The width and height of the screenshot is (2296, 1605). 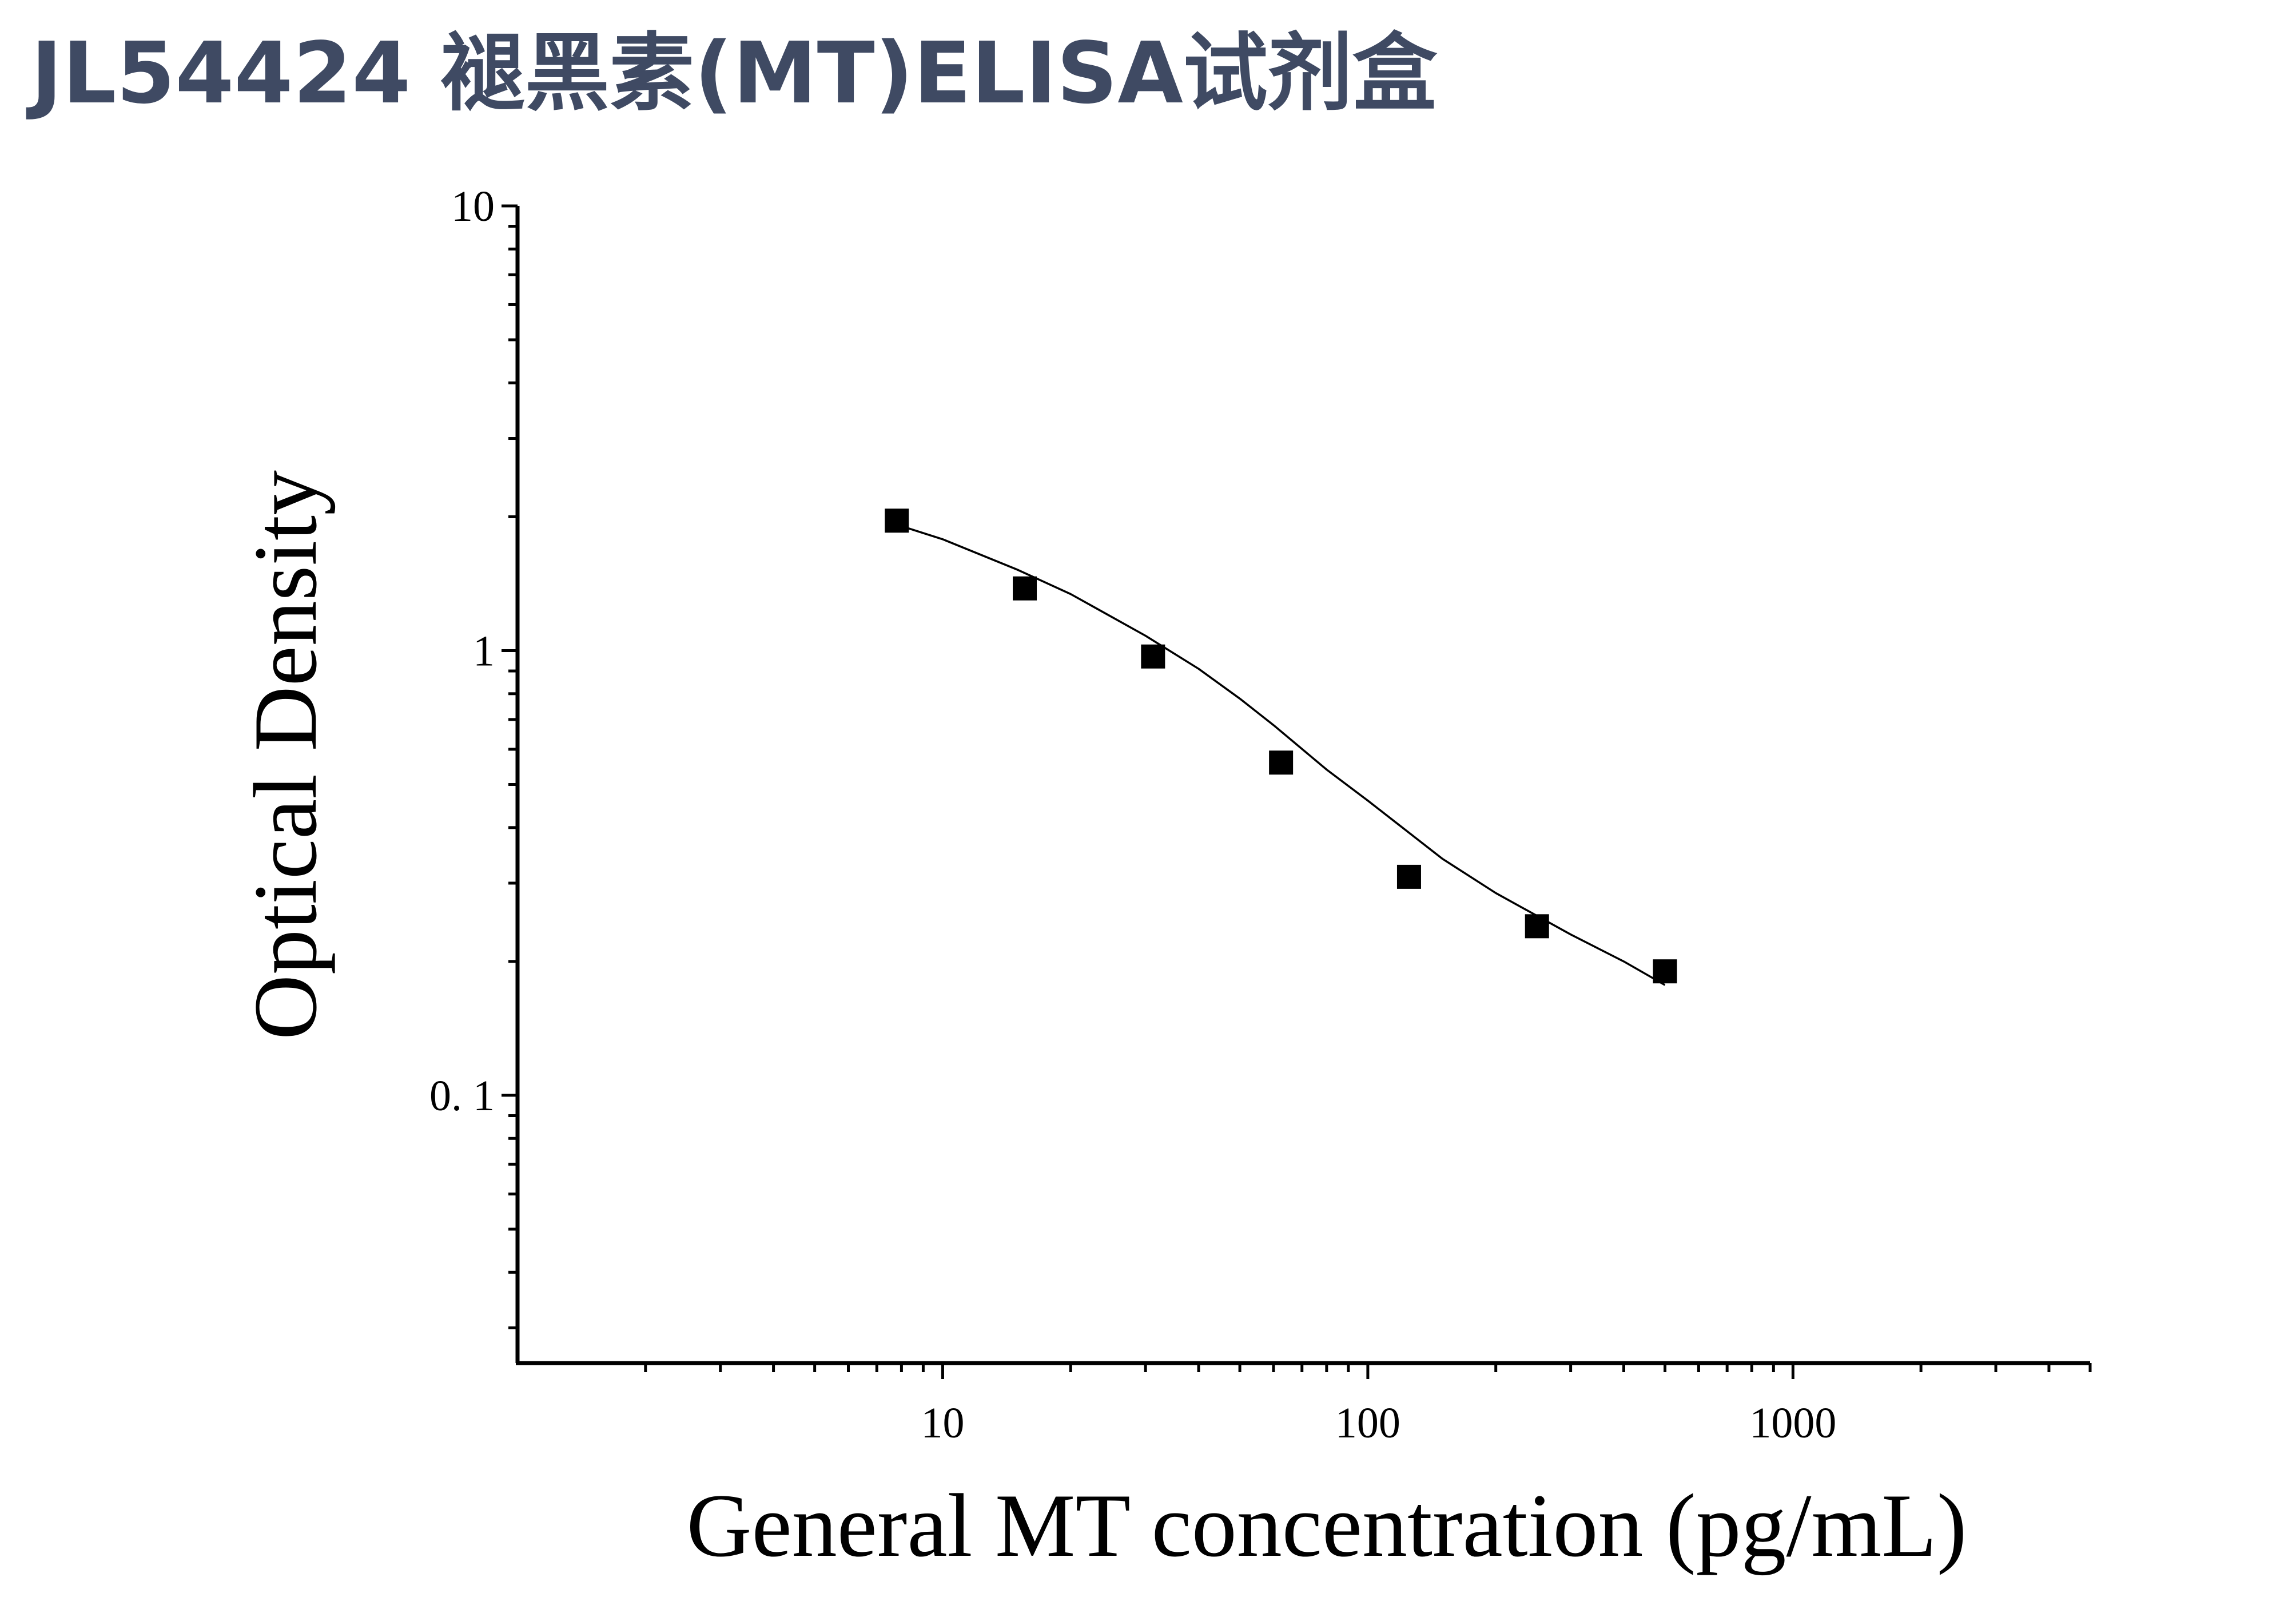 What do you see at coordinates (1368, 1423) in the screenshot?
I see `x-tick-label: 100` at bounding box center [1368, 1423].